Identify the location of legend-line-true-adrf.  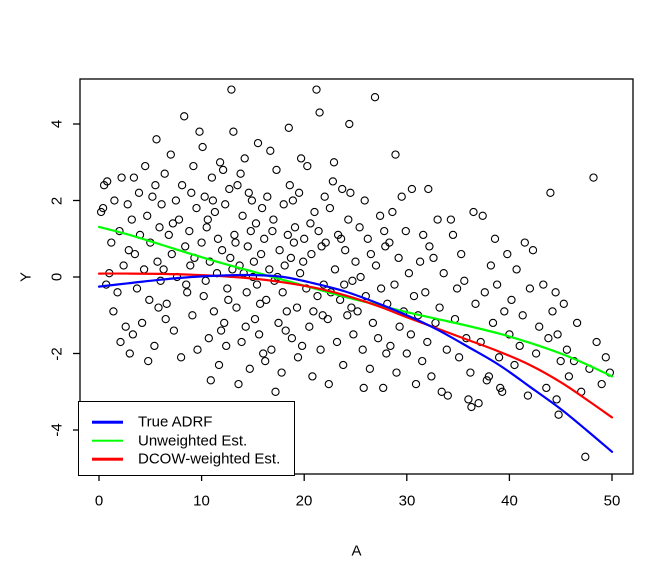
(107, 422).